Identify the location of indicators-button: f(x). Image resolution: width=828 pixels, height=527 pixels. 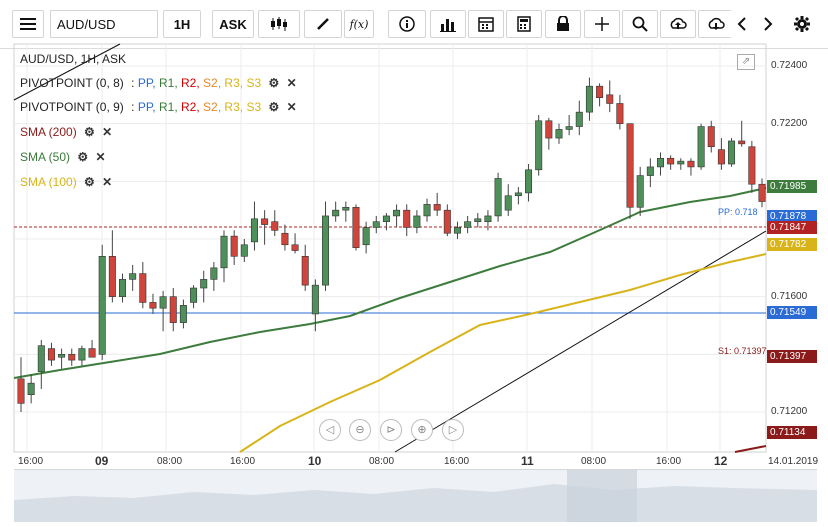
(359, 24).